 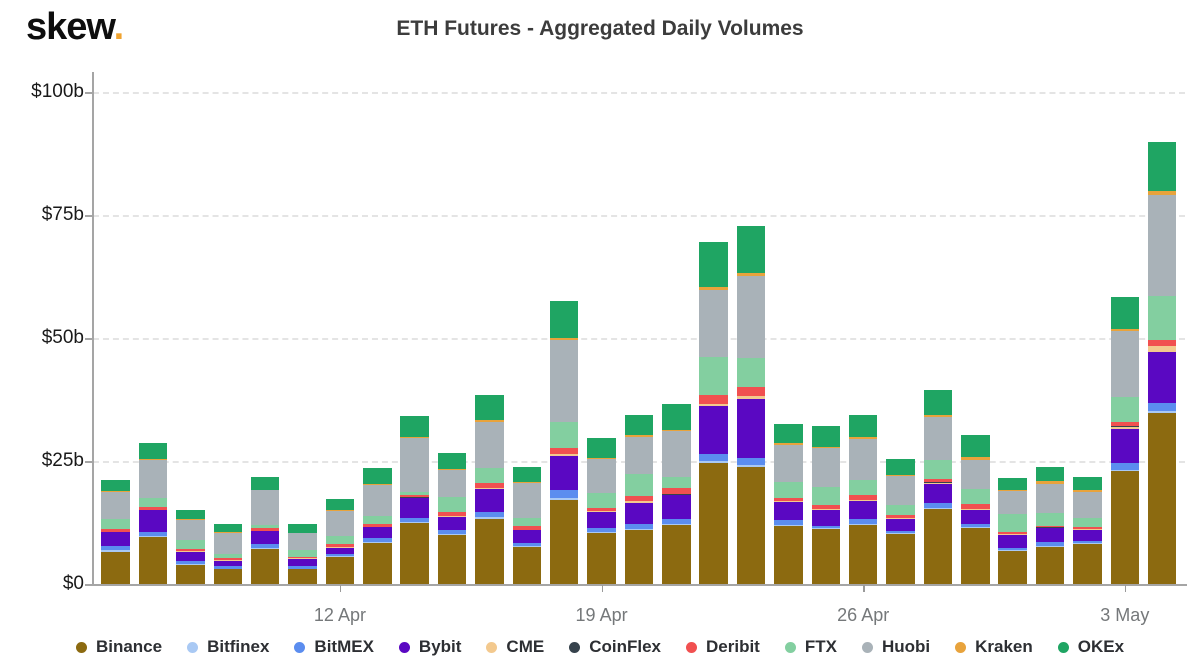 I want to click on bar-24-apr, so click(x=788, y=503).